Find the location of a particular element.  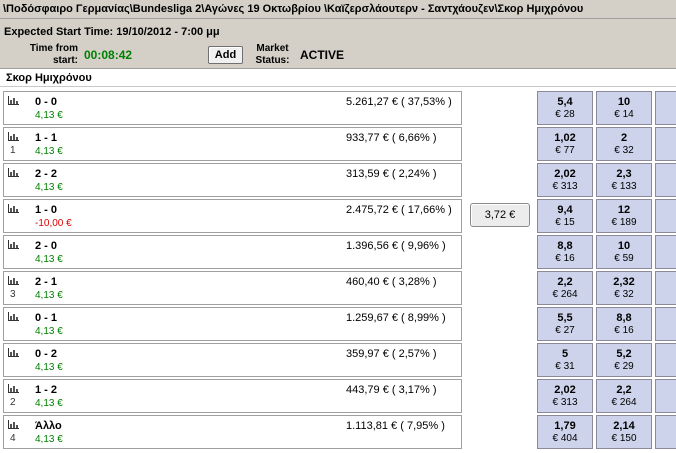

runner-matched-amount: 1.259,67 € ( 8,99% ) is located at coordinates (396, 318).